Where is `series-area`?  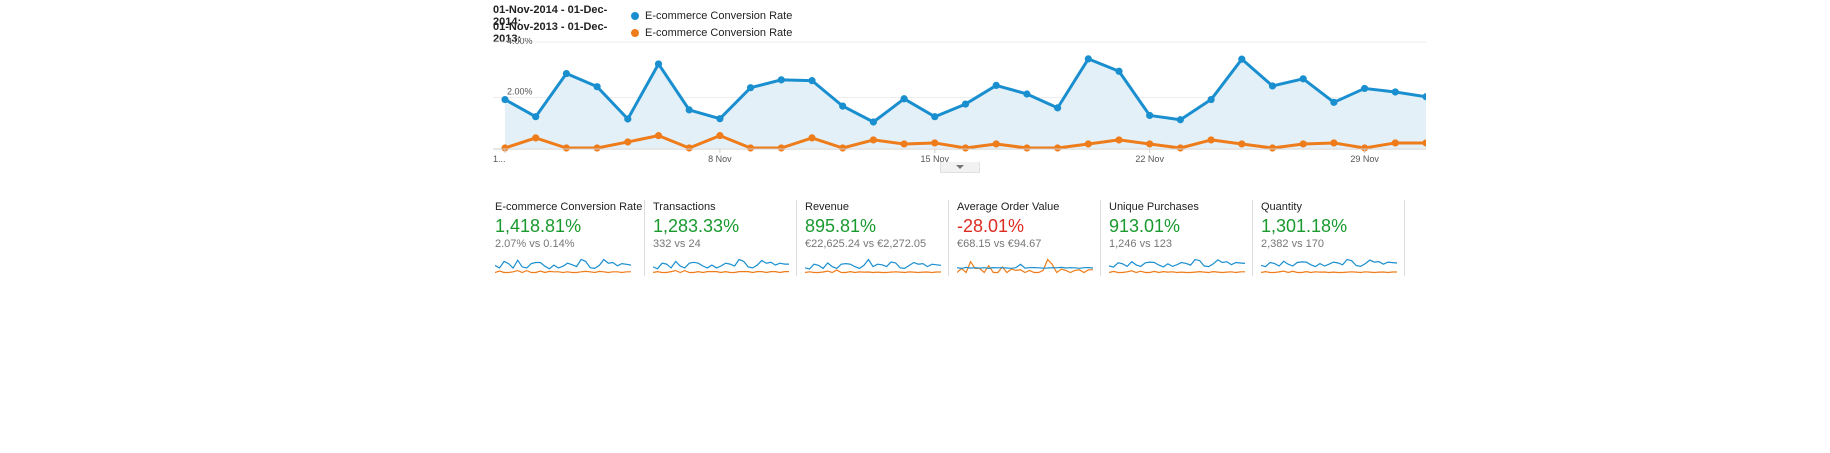
series-area is located at coordinates (965, 103).